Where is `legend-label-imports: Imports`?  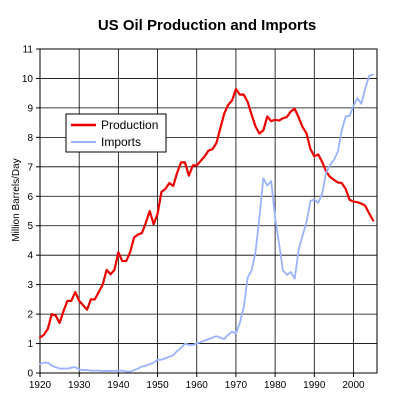
legend-label-imports: Imports is located at coordinates (121, 142).